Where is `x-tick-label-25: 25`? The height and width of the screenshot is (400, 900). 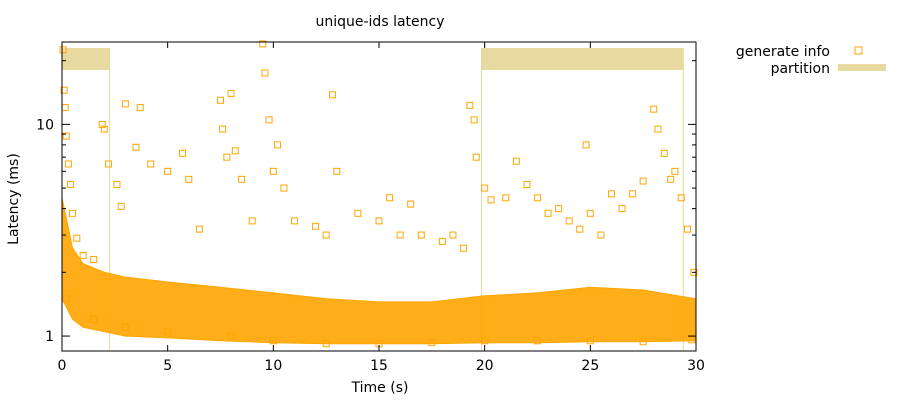 x-tick-label-25: 25 is located at coordinates (590, 366).